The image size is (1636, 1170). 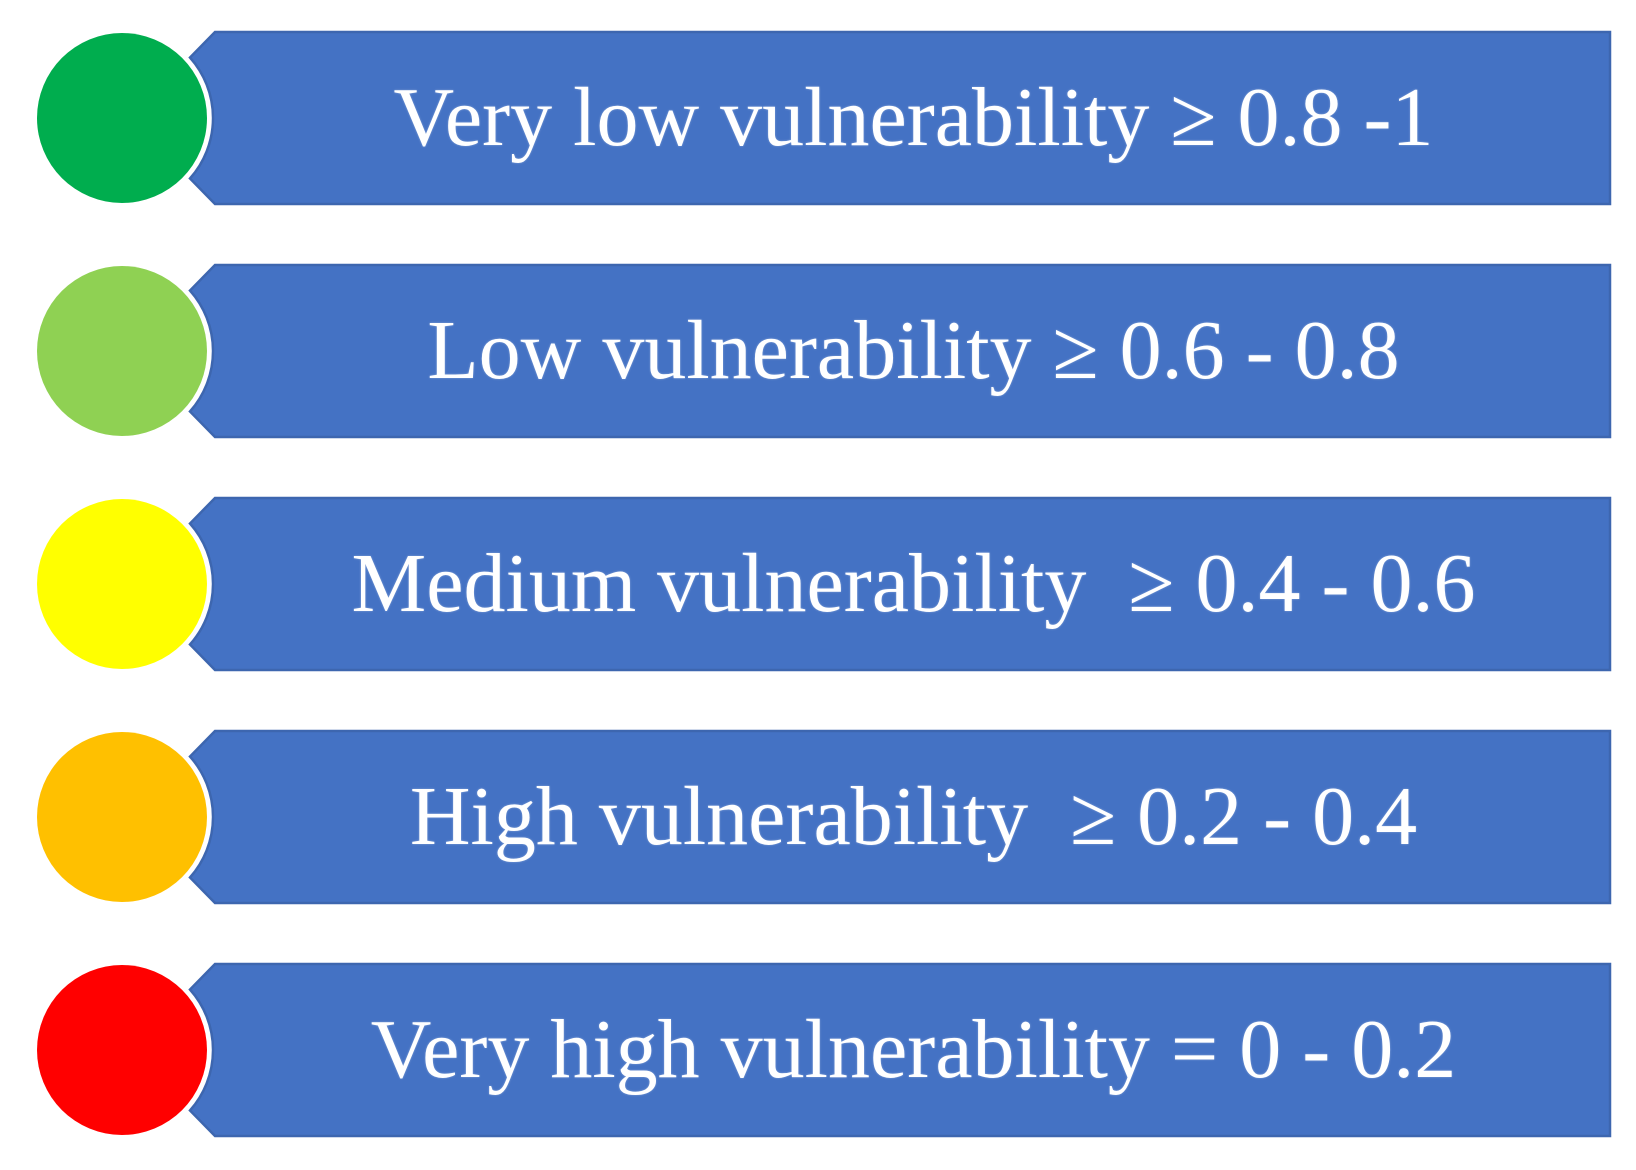 I want to click on legend-label-medium: Medium vulnerability ≥ 0.4 - 0.6, so click(x=913, y=583).